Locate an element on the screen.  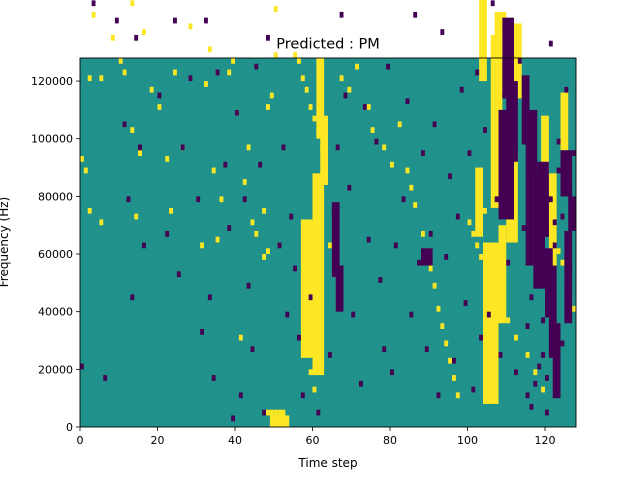
x-tick-label: 20 is located at coordinates (158, 440).